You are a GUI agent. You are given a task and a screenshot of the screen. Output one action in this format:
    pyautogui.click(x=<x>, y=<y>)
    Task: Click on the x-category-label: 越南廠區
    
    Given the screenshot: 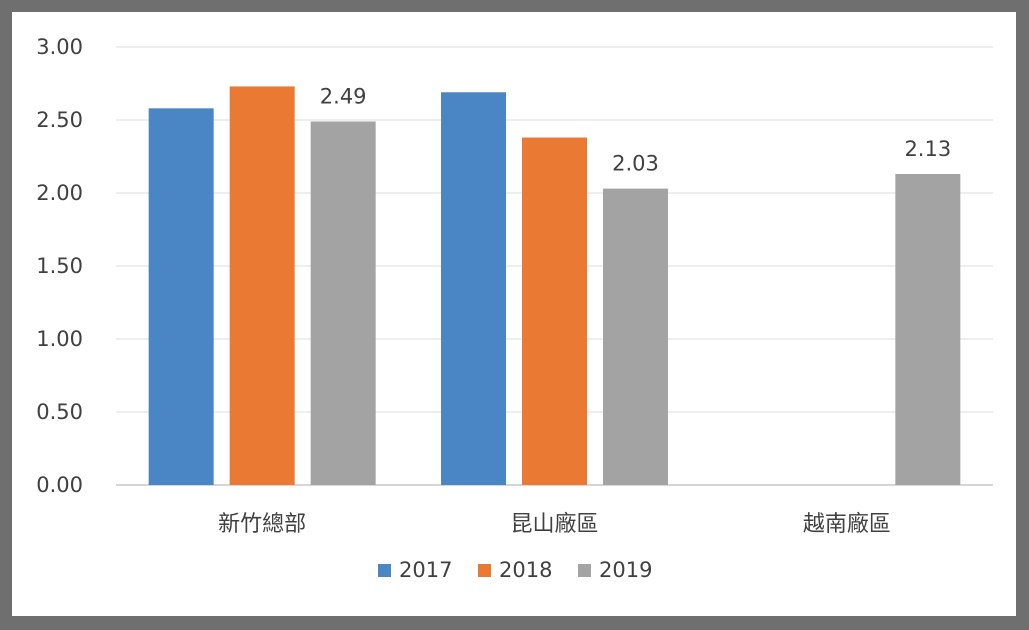 What is the action you would take?
    pyautogui.click(x=847, y=524)
    